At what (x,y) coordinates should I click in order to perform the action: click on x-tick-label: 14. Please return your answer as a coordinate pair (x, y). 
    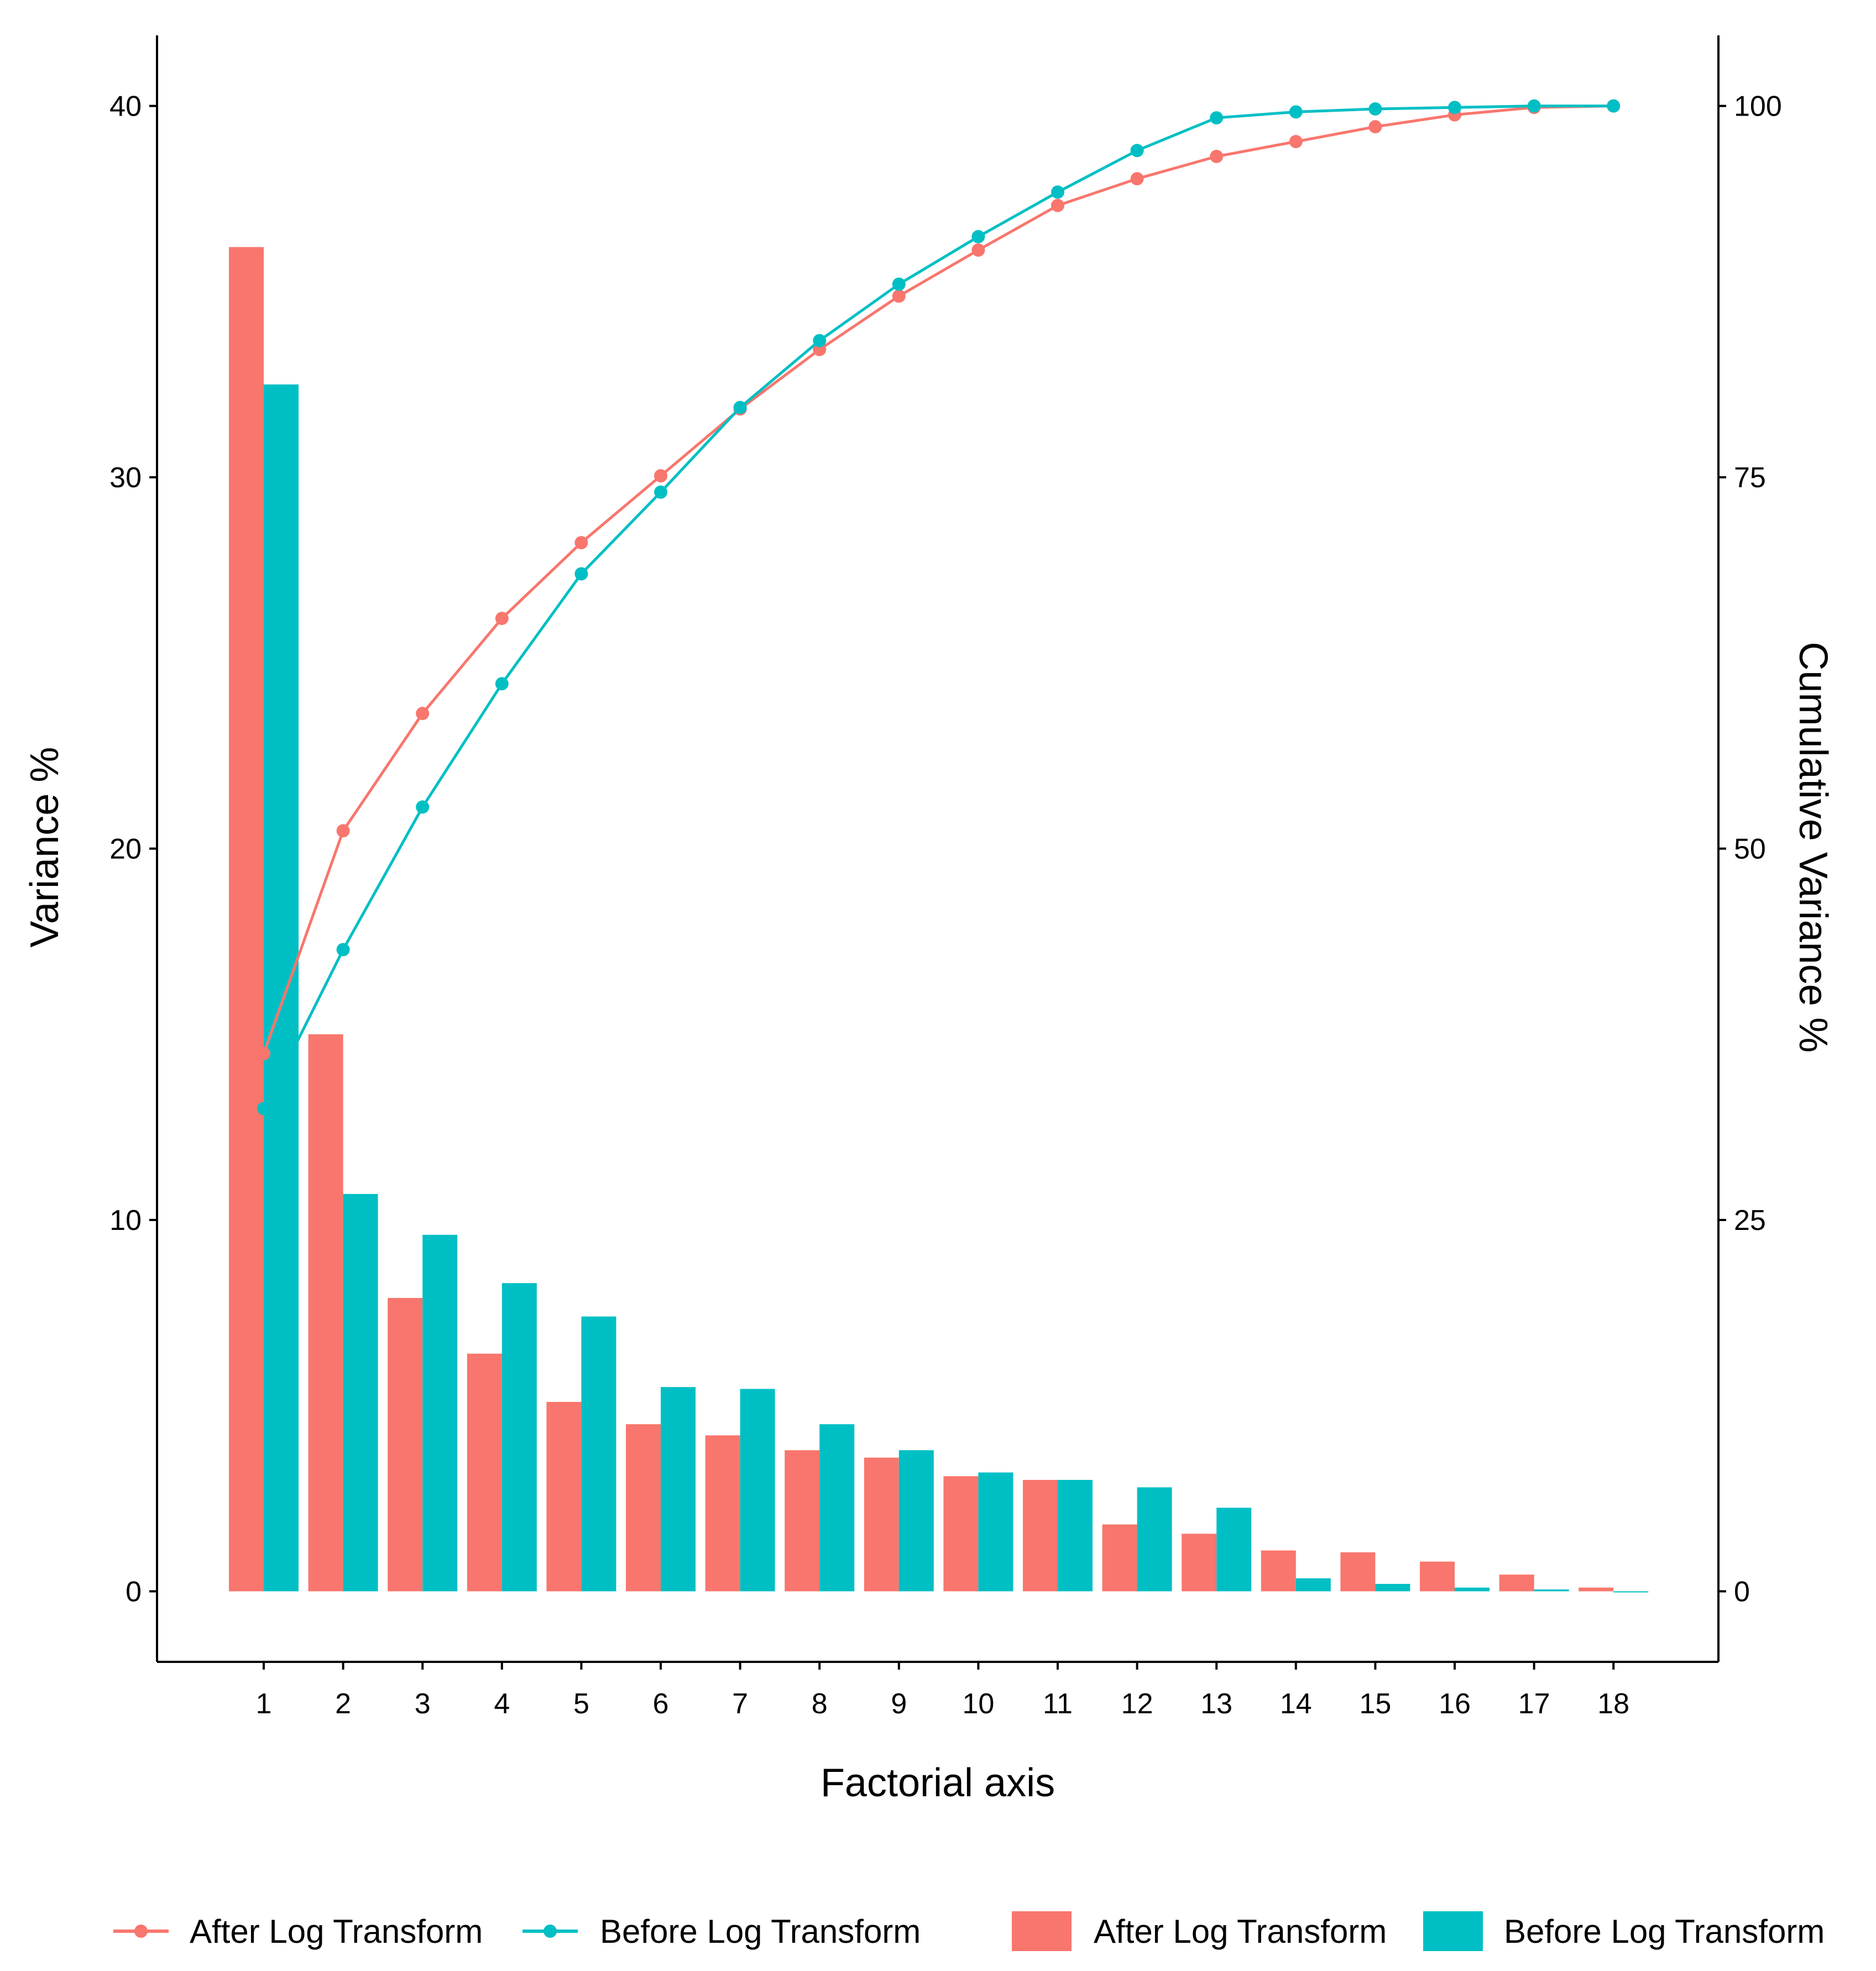
    Looking at the image, I should click on (1296, 1704).